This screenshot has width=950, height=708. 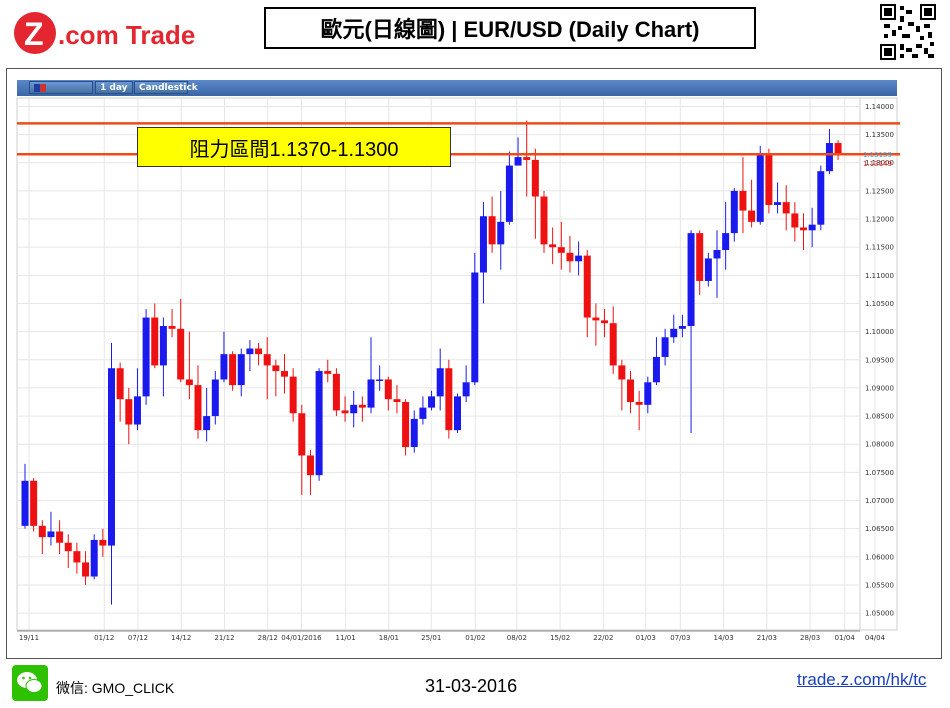 What do you see at coordinates (166, 87) in the screenshot?
I see `chart-style-button: Candlestick` at bounding box center [166, 87].